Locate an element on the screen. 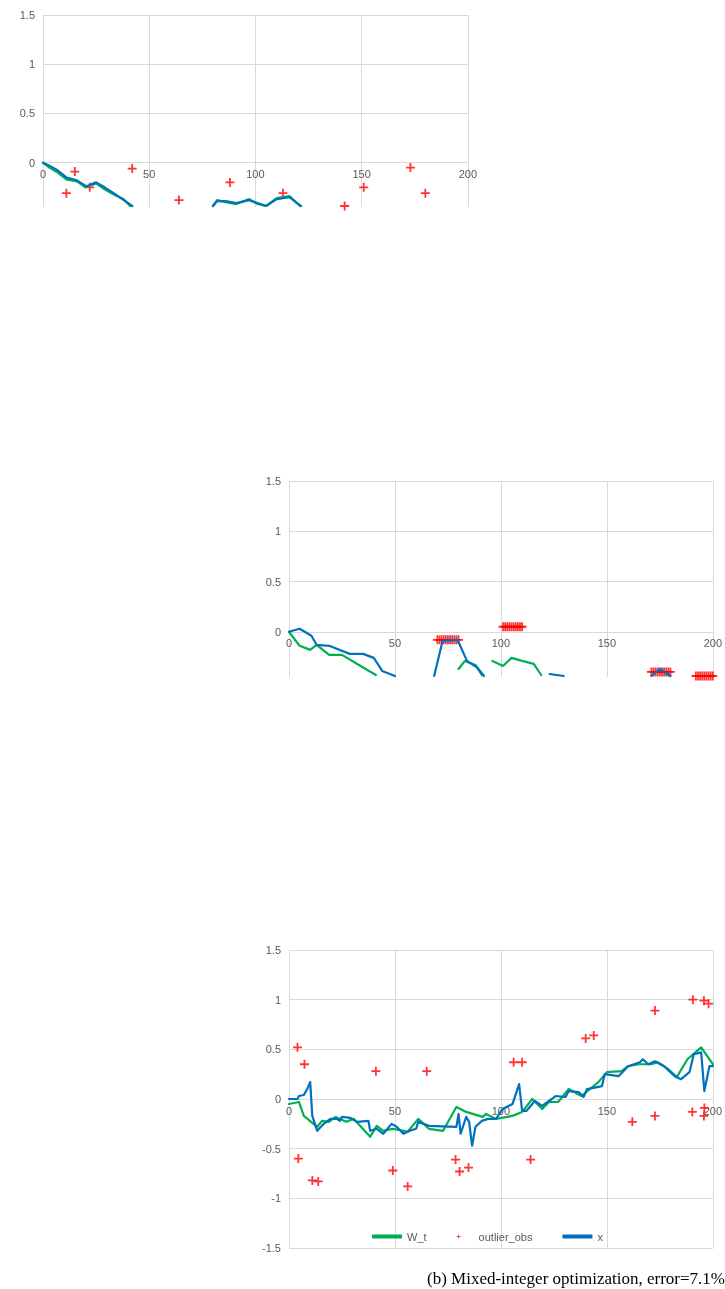 The height and width of the screenshot is (1289, 725). legend-label: x is located at coordinates (600, 1236).